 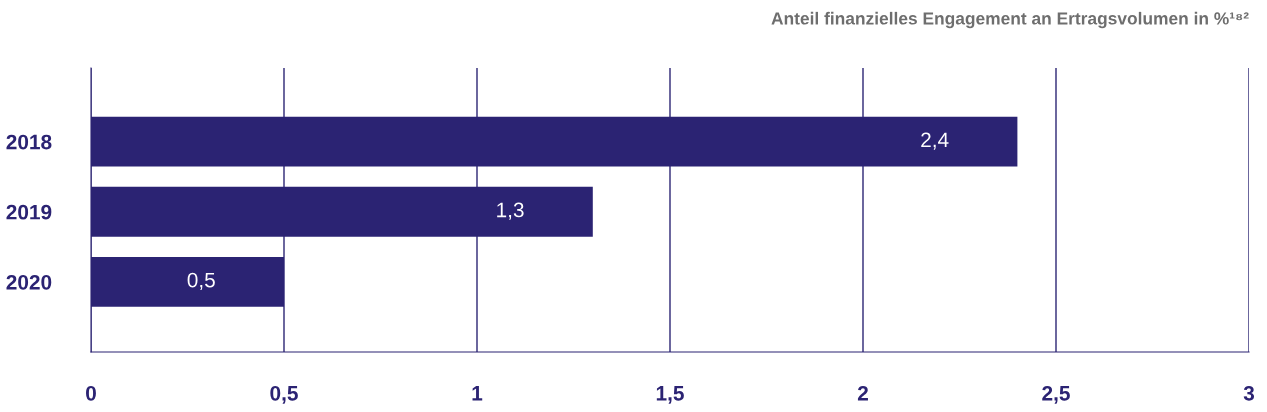 I want to click on data-label: 2,4, so click(x=935, y=141).